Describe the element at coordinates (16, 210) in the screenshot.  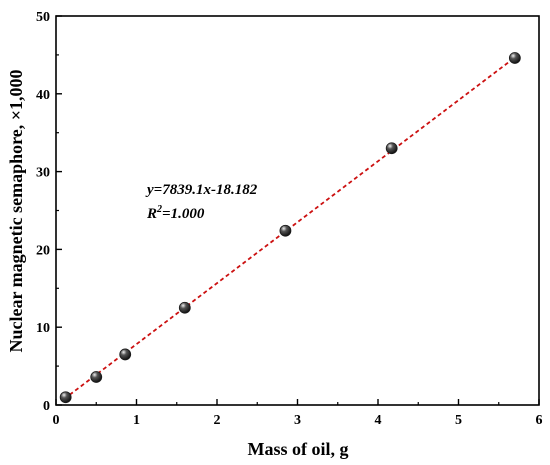
I see `y-axis-title: Nuclear magnetic semaphore, ×1,000` at that location.